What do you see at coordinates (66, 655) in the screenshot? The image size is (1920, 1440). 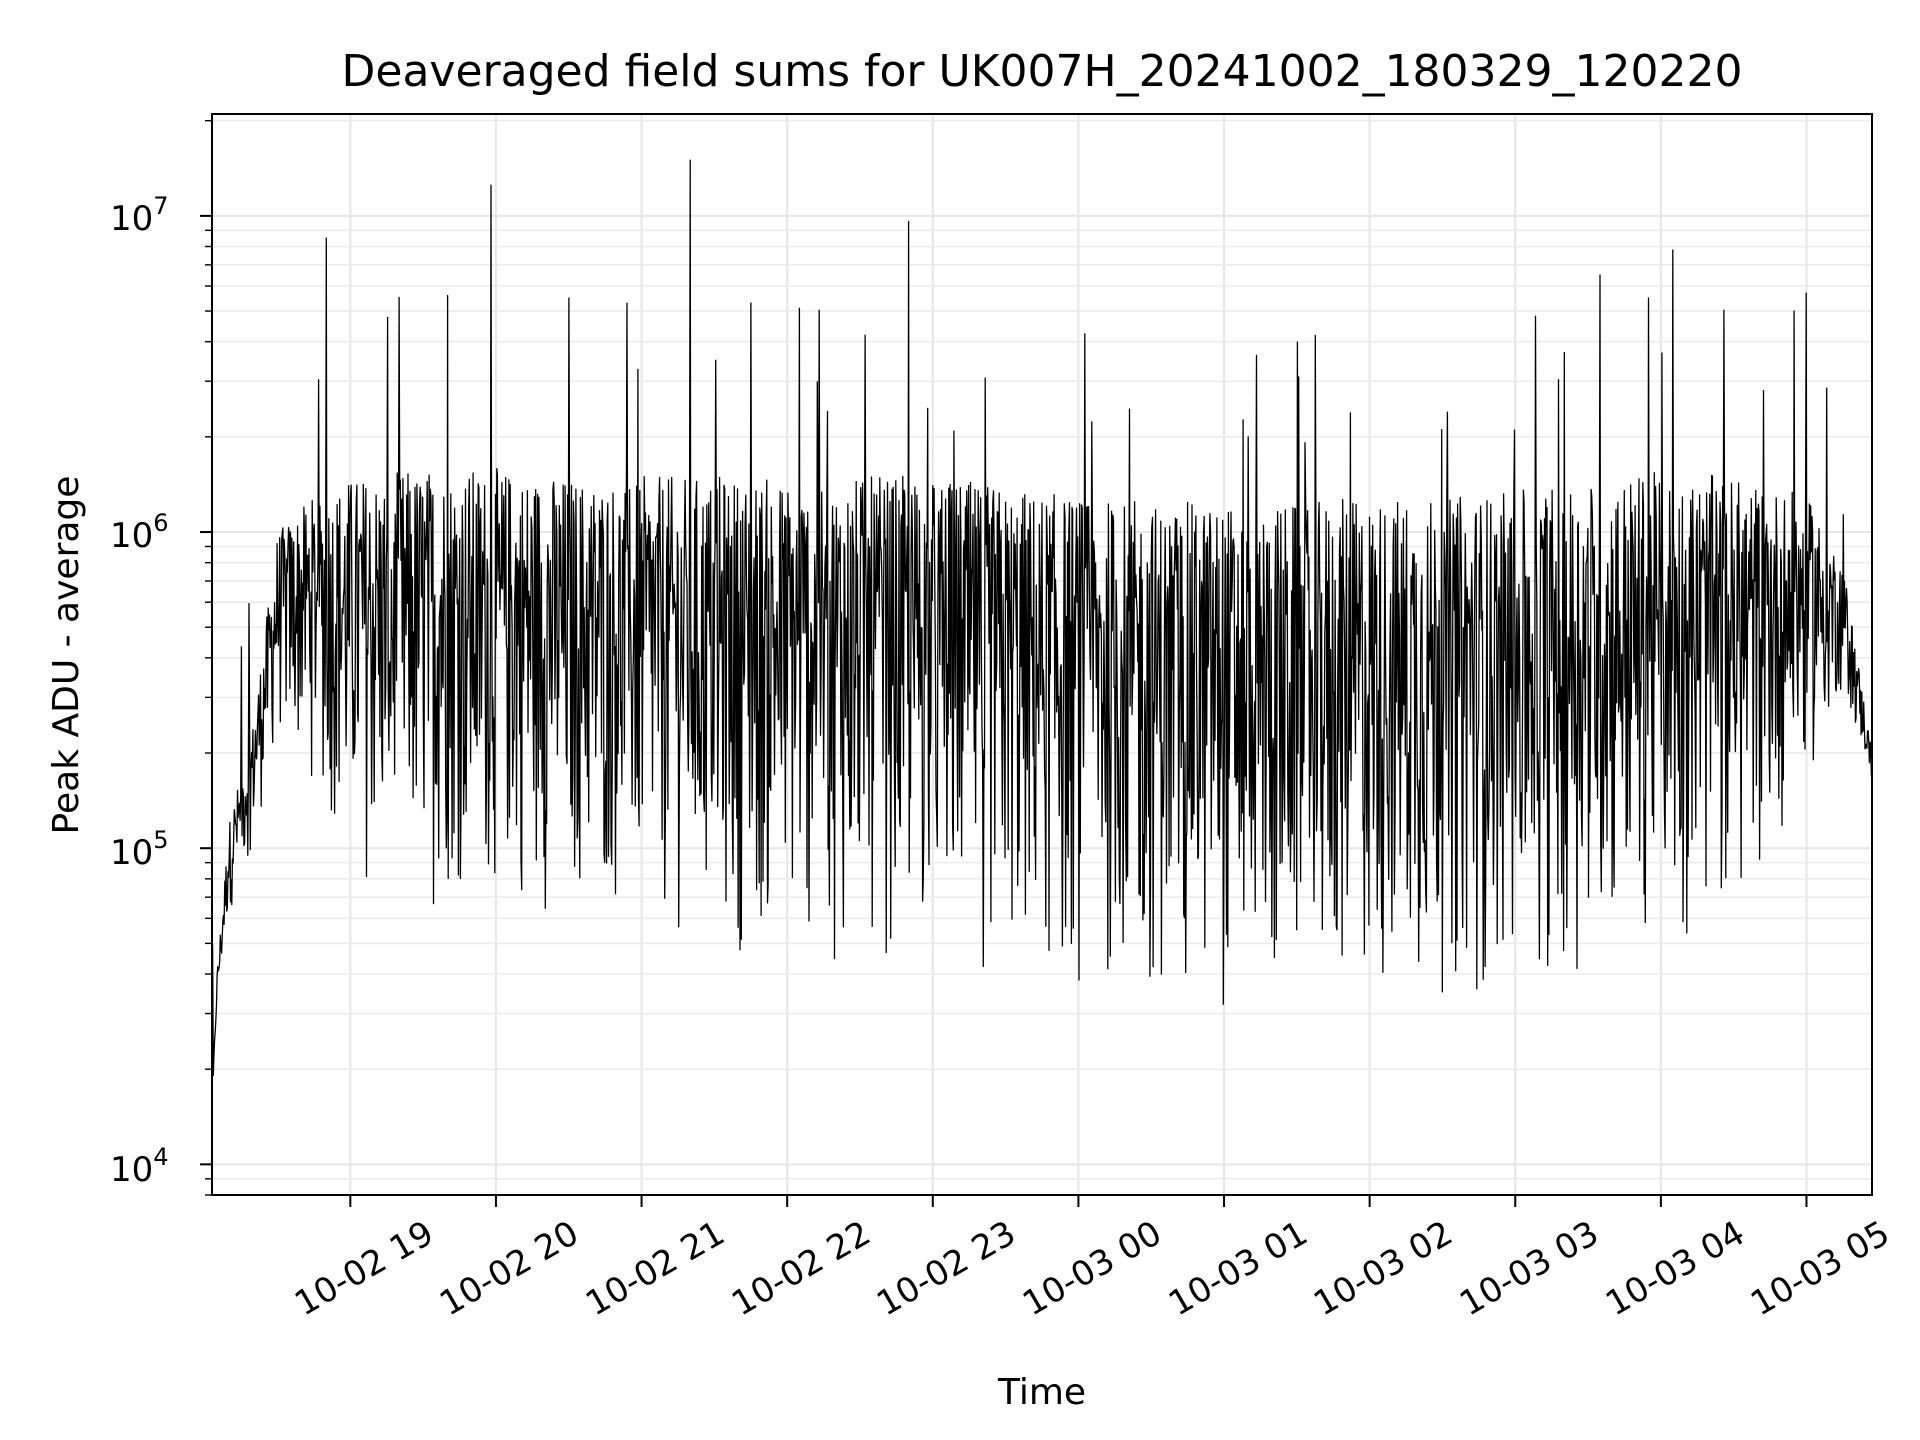 I see `y-axis-label: Peak ADU - average` at bounding box center [66, 655].